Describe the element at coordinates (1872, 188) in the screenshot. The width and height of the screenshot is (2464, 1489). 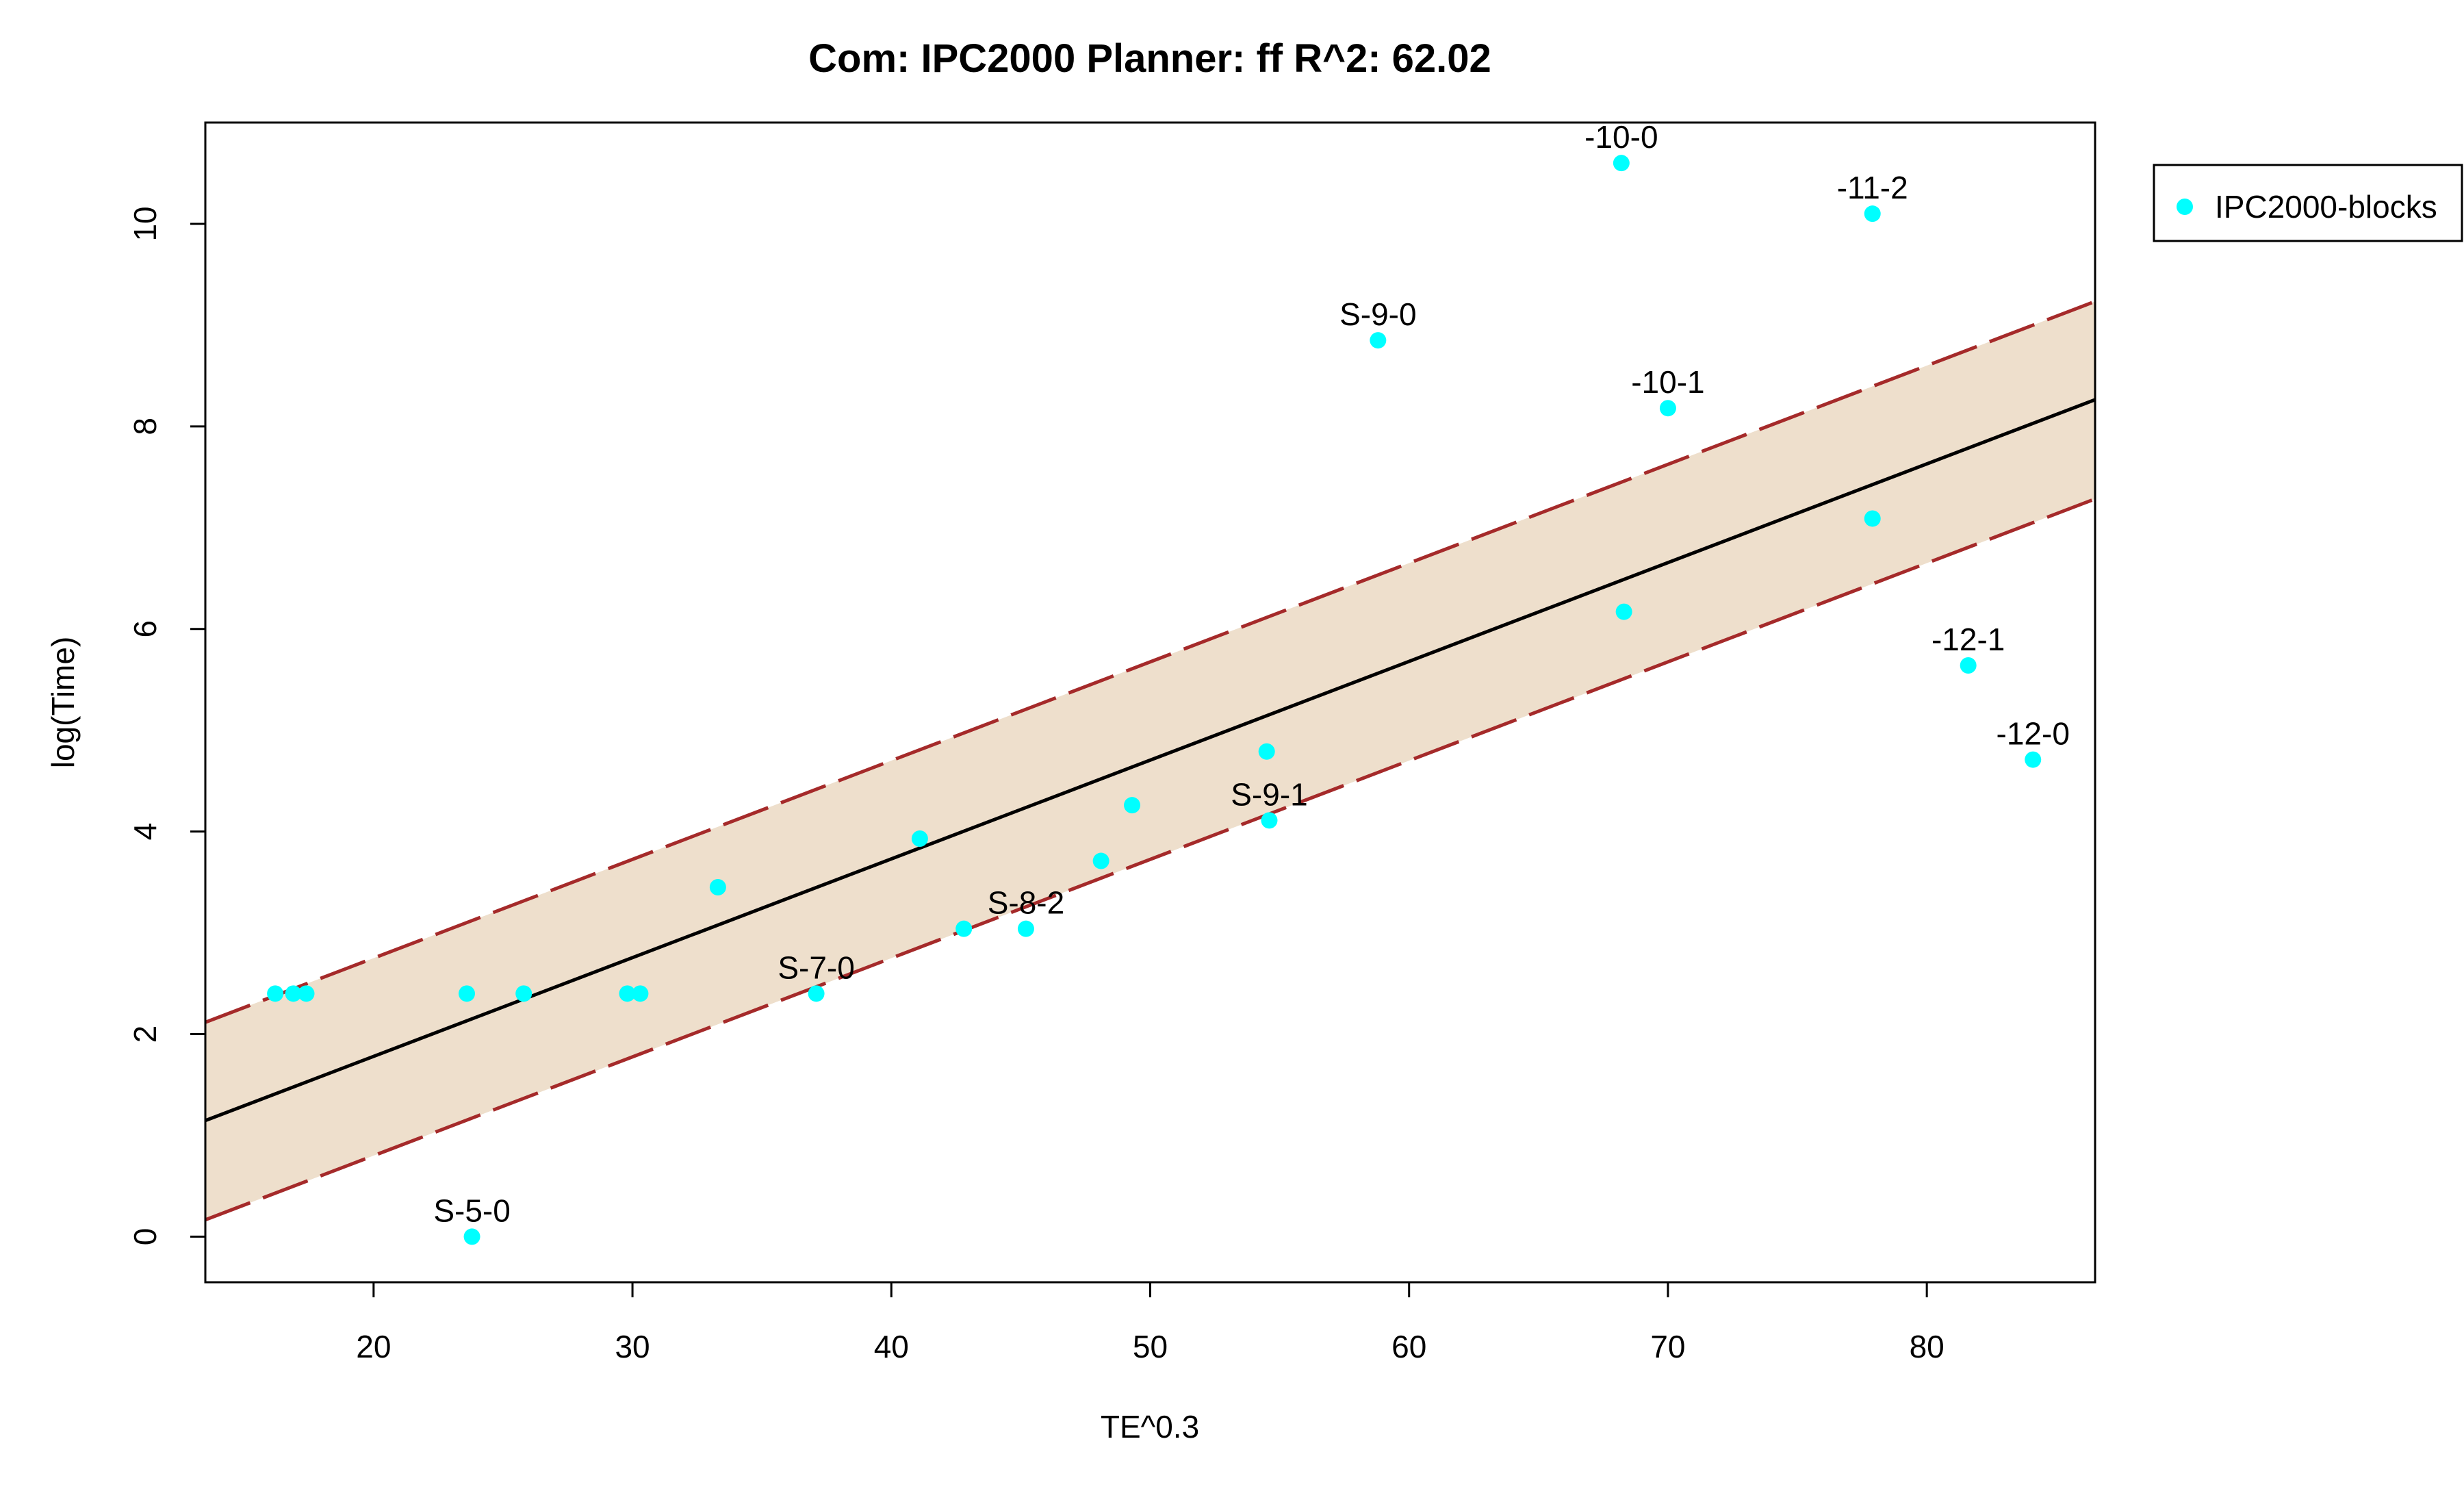
I see `point-label: -11-2` at that location.